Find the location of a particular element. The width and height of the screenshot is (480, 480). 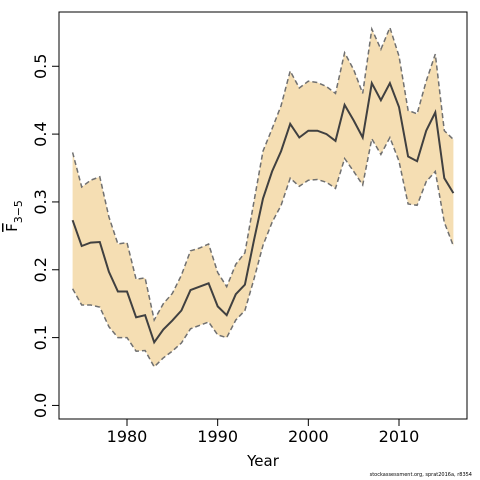

x-tick-label-1980: 1980 is located at coordinates (127, 436).